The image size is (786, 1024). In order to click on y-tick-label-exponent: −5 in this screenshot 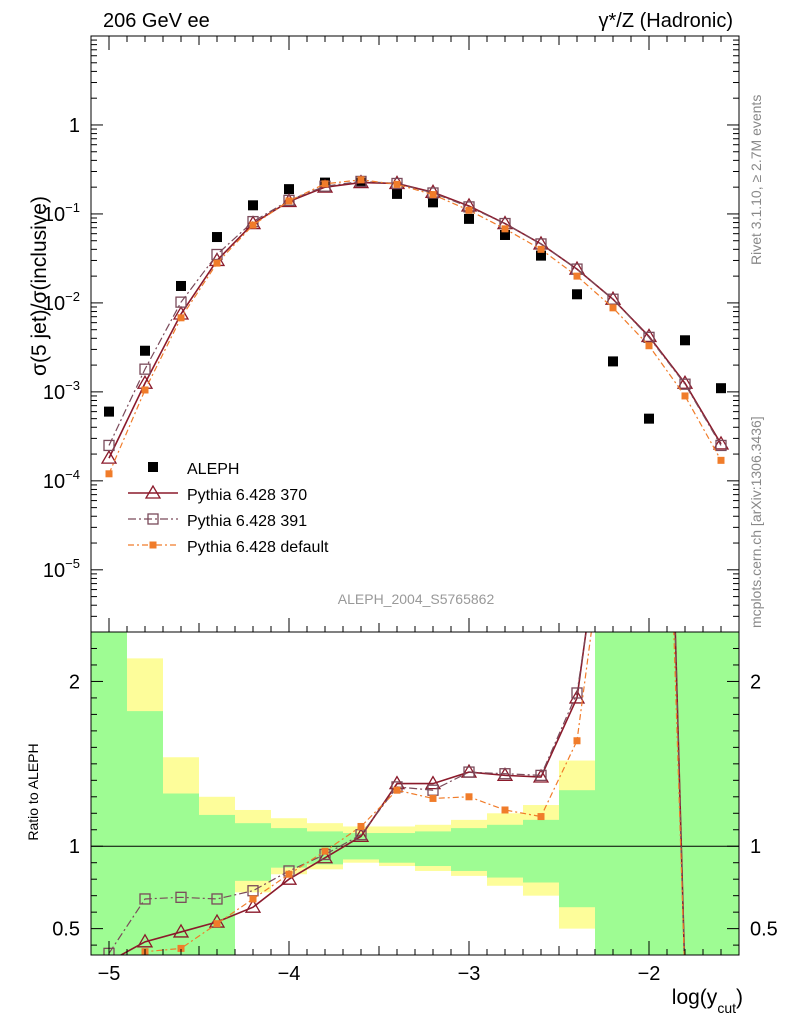, I will do `click(72, 563)`.